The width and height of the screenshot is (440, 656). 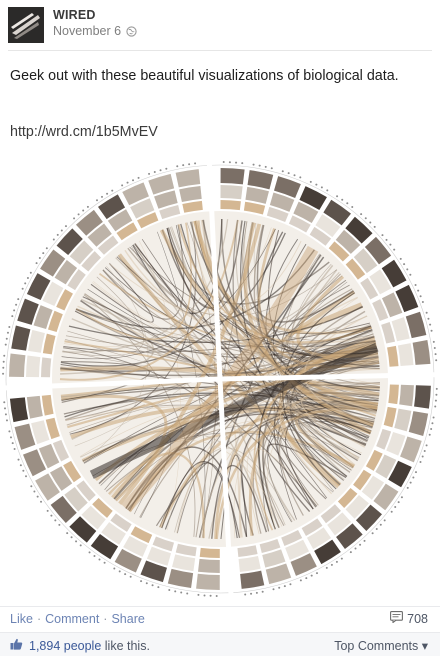 I want to click on post-meta: November 6, so click(x=95, y=31).